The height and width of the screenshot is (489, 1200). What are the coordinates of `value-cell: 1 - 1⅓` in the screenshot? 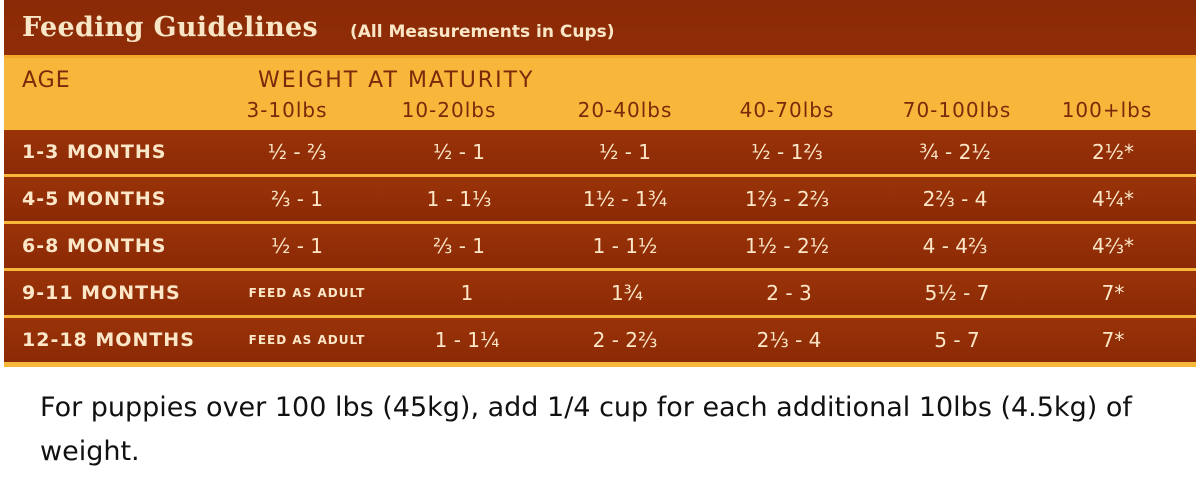 It's located at (459, 199).